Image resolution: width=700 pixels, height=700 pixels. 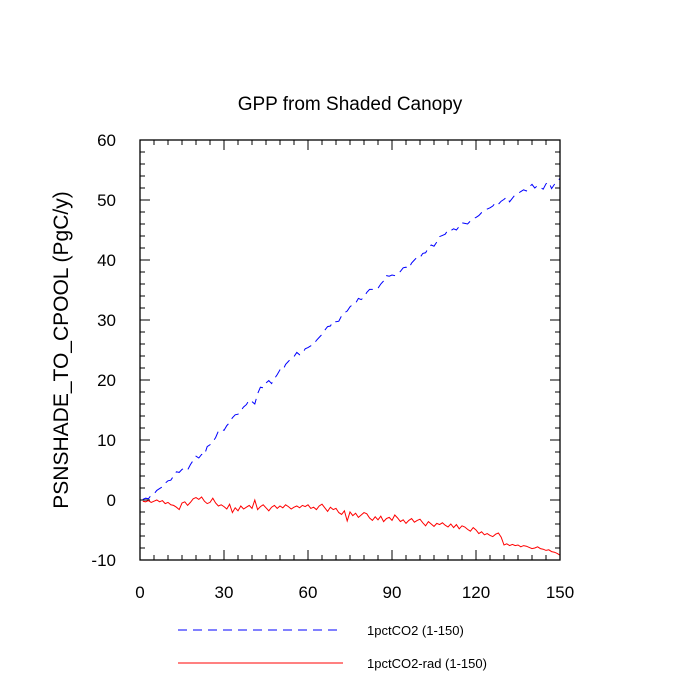 What do you see at coordinates (392, 592) in the screenshot?
I see `x-tick-label: 90` at bounding box center [392, 592].